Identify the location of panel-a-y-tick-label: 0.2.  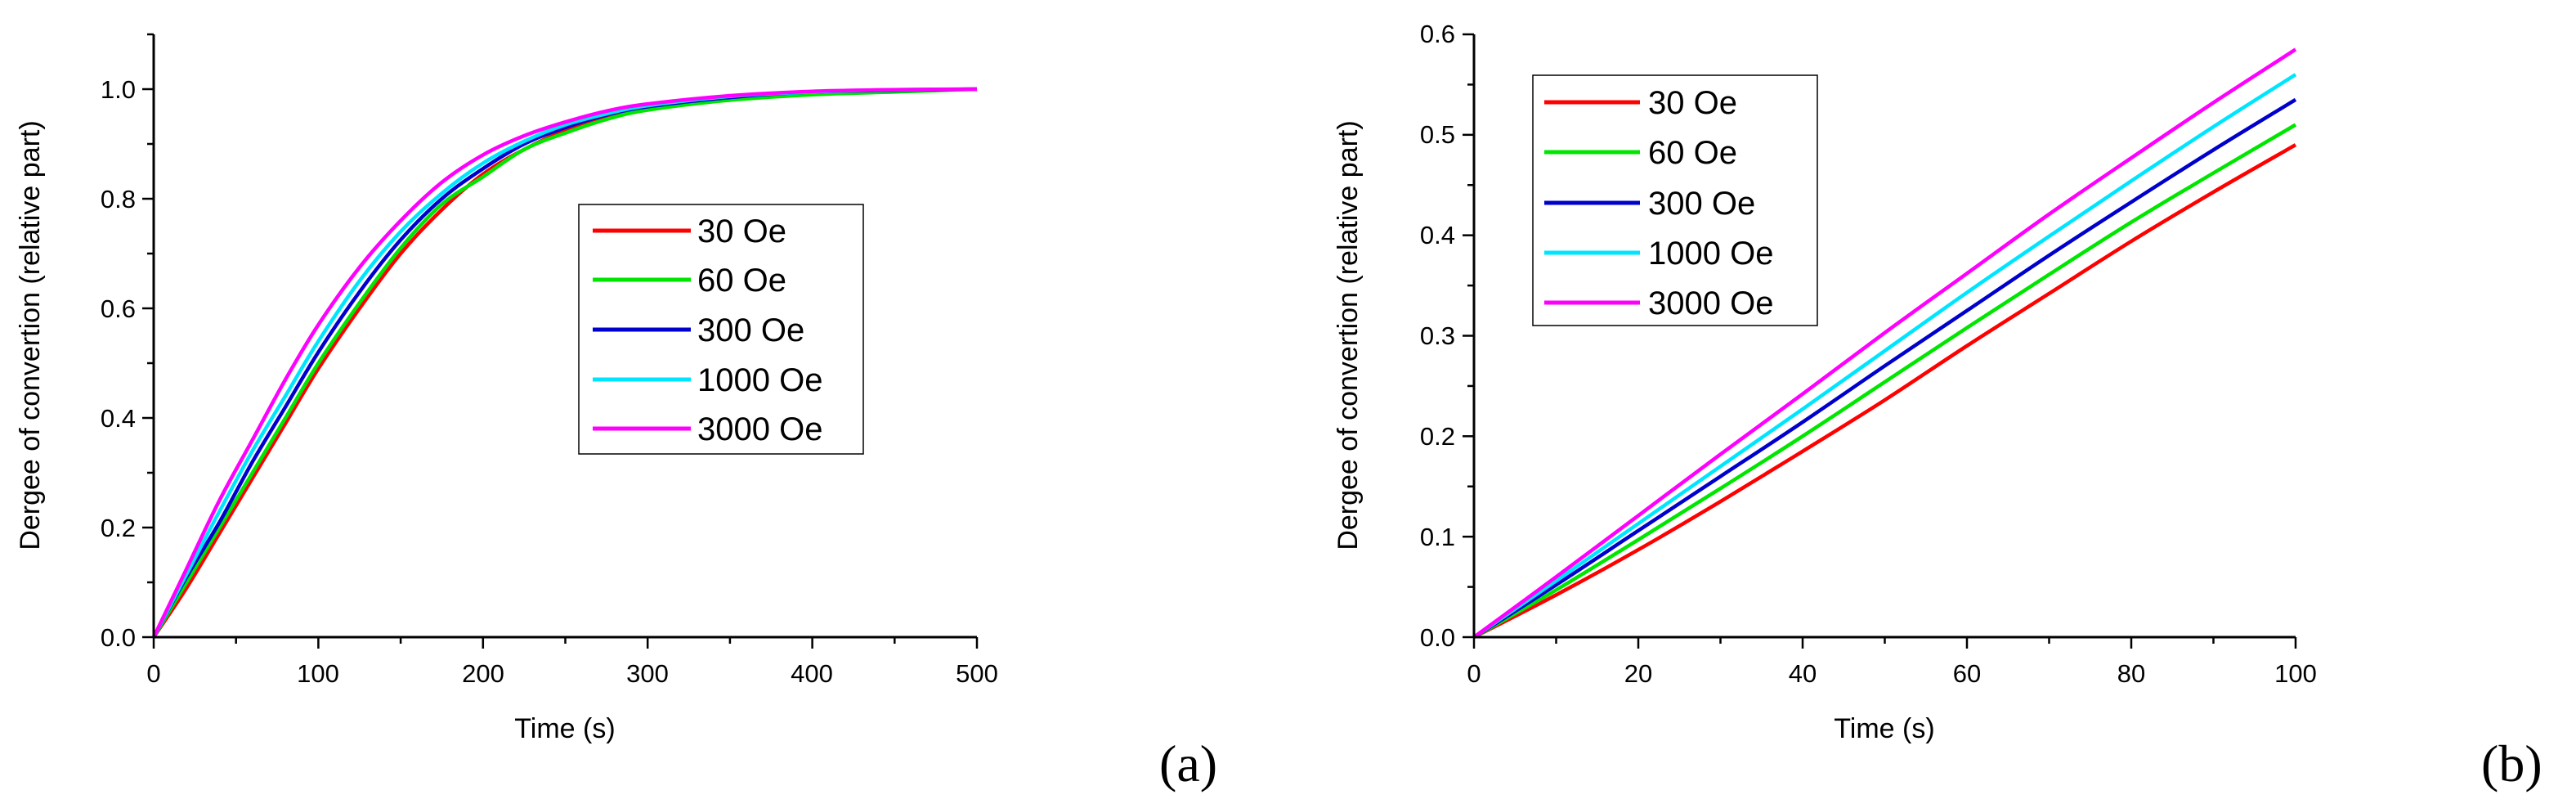
(118, 528).